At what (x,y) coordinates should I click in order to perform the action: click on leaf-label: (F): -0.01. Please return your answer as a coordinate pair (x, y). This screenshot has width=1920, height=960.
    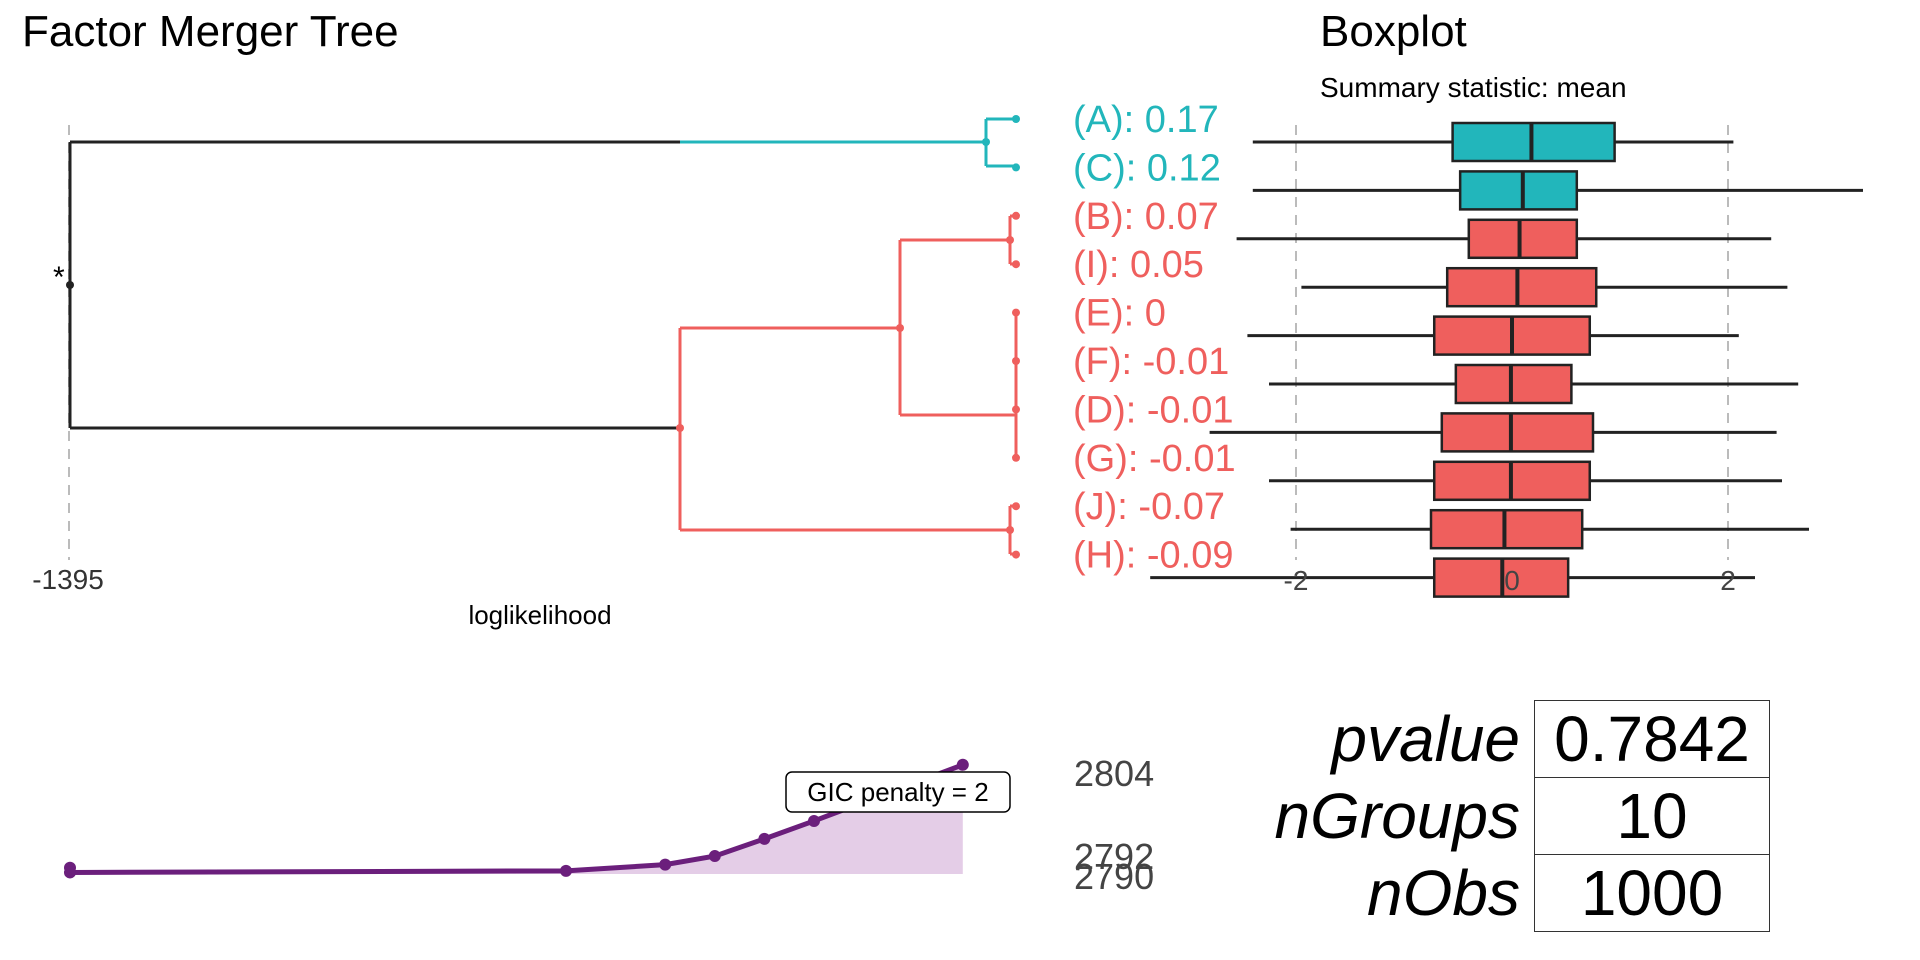
    Looking at the image, I should click on (1151, 362).